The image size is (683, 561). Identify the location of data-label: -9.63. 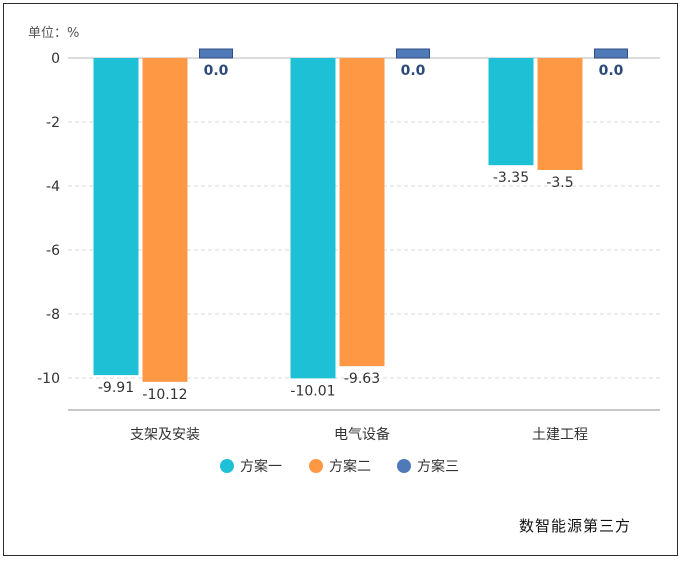
(362, 379).